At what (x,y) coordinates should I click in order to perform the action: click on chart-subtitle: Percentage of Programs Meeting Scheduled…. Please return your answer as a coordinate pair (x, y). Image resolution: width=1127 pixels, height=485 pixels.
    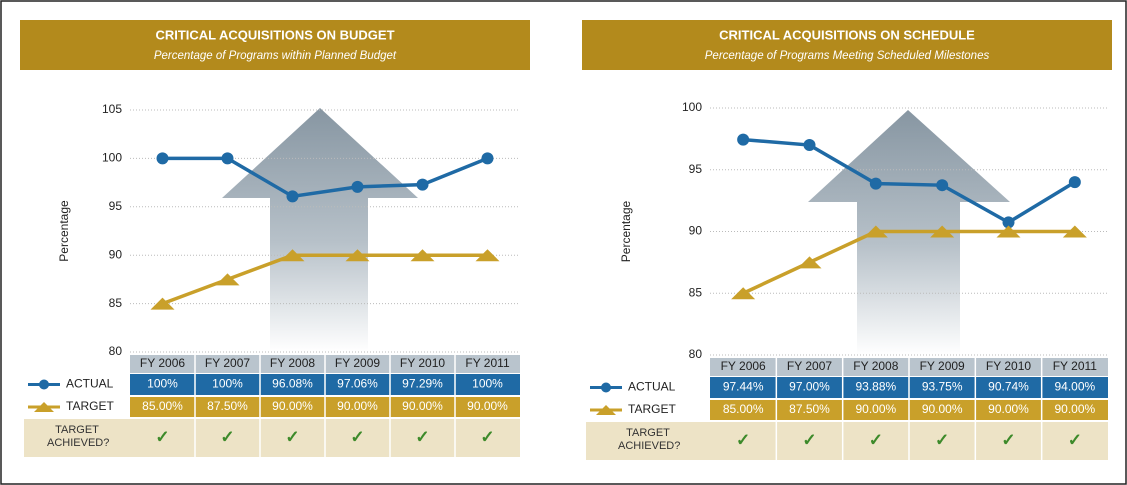
    Looking at the image, I should click on (847, 56).